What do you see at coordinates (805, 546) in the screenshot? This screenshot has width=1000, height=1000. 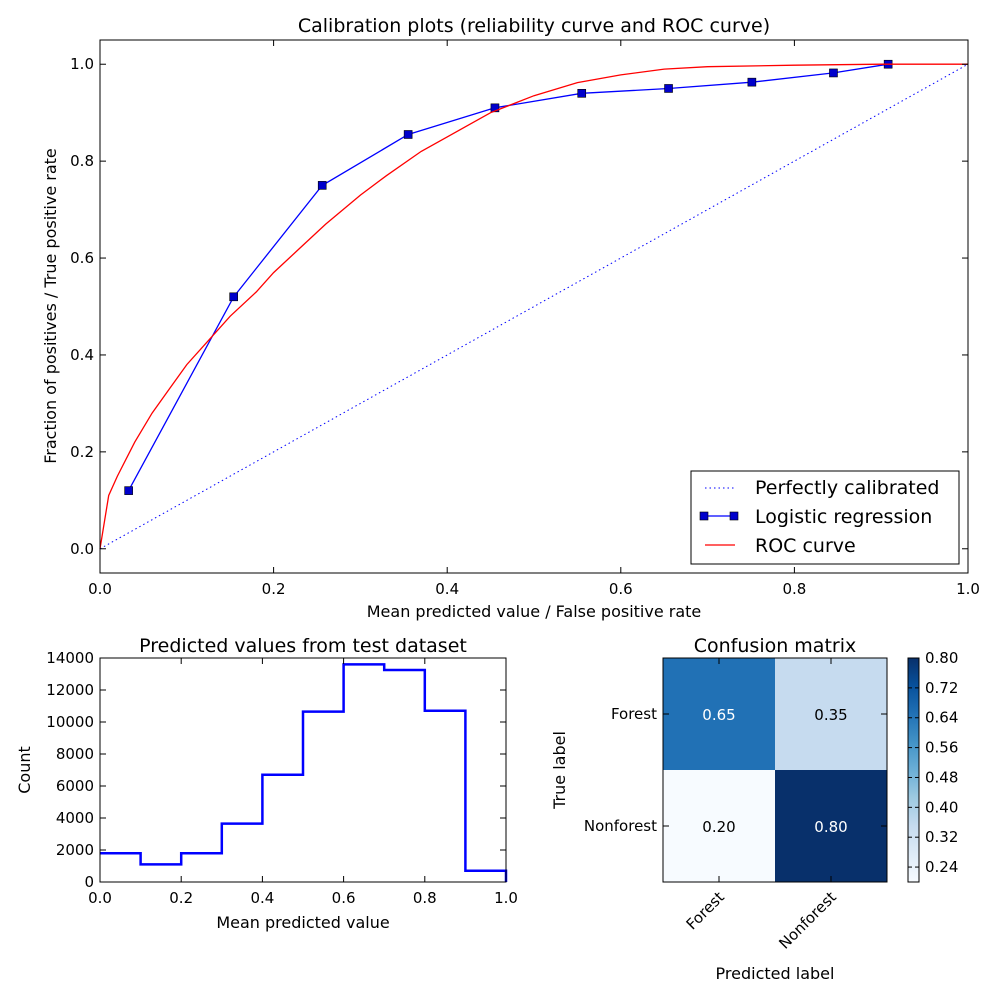 I see `legend-label-roc: ROC curve` at bounding box center [805, 546].